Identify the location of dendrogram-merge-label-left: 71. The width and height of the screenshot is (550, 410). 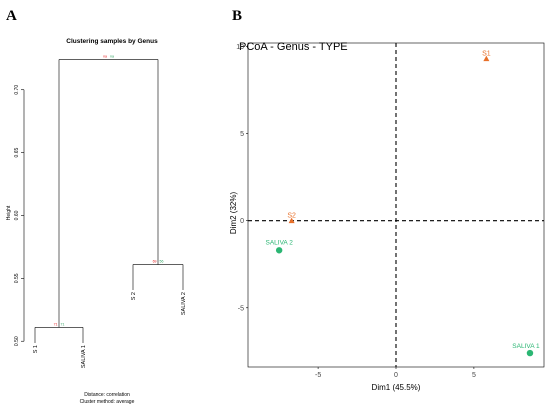
(56, 324).